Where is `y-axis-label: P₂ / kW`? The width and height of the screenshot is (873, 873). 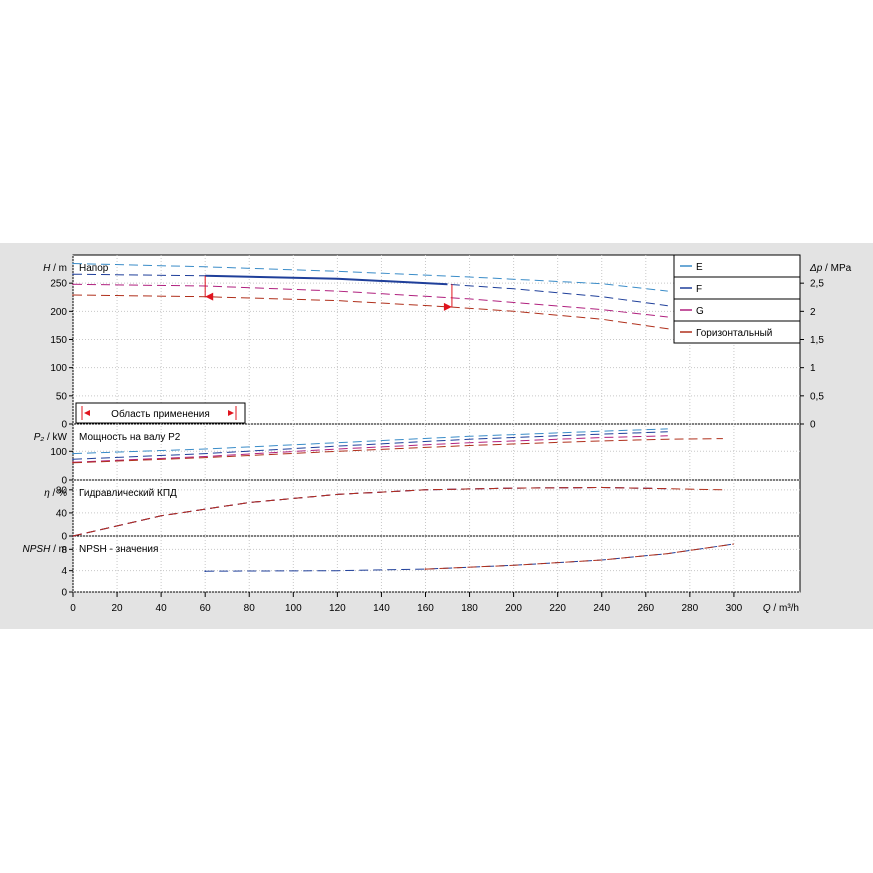
y-axis-label: P₂ / kW is located at coordinates (51, 437).